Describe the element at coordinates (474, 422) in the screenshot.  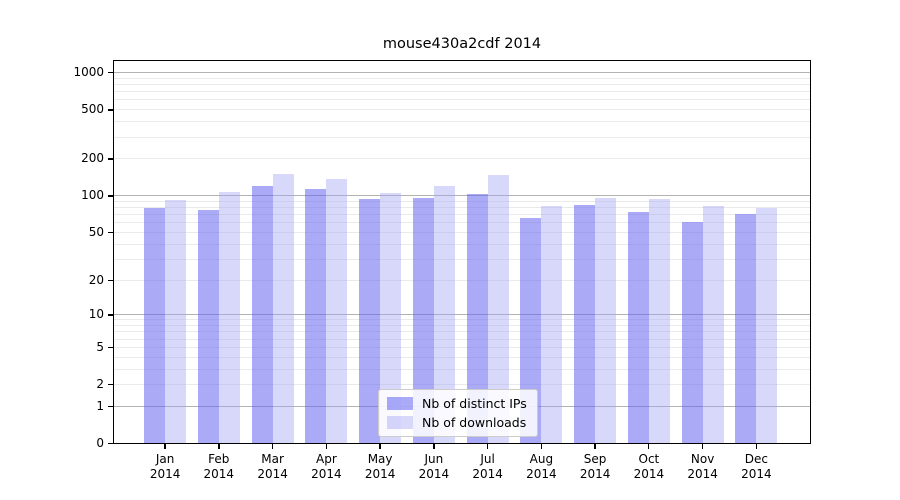
I see `legend-label-downloads: Nb of downloads` at that location.